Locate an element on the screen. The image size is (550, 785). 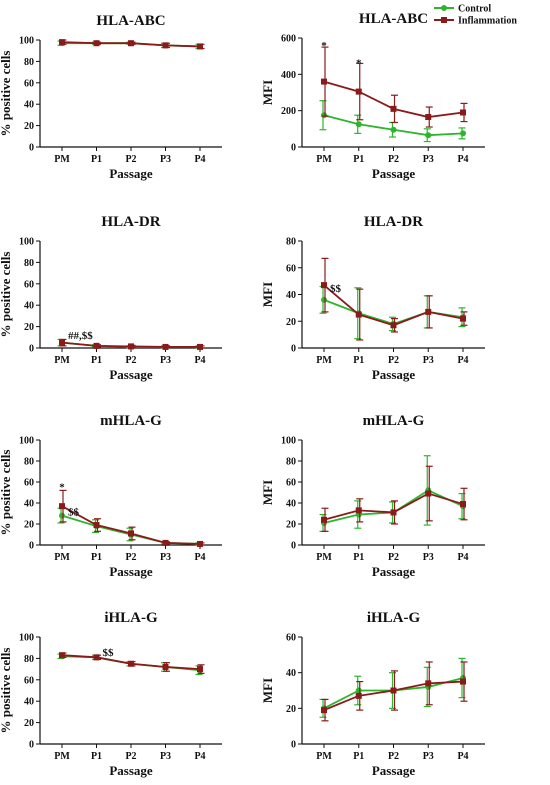
chart-title: HLA-ABC is located at coordinates (130, 21).